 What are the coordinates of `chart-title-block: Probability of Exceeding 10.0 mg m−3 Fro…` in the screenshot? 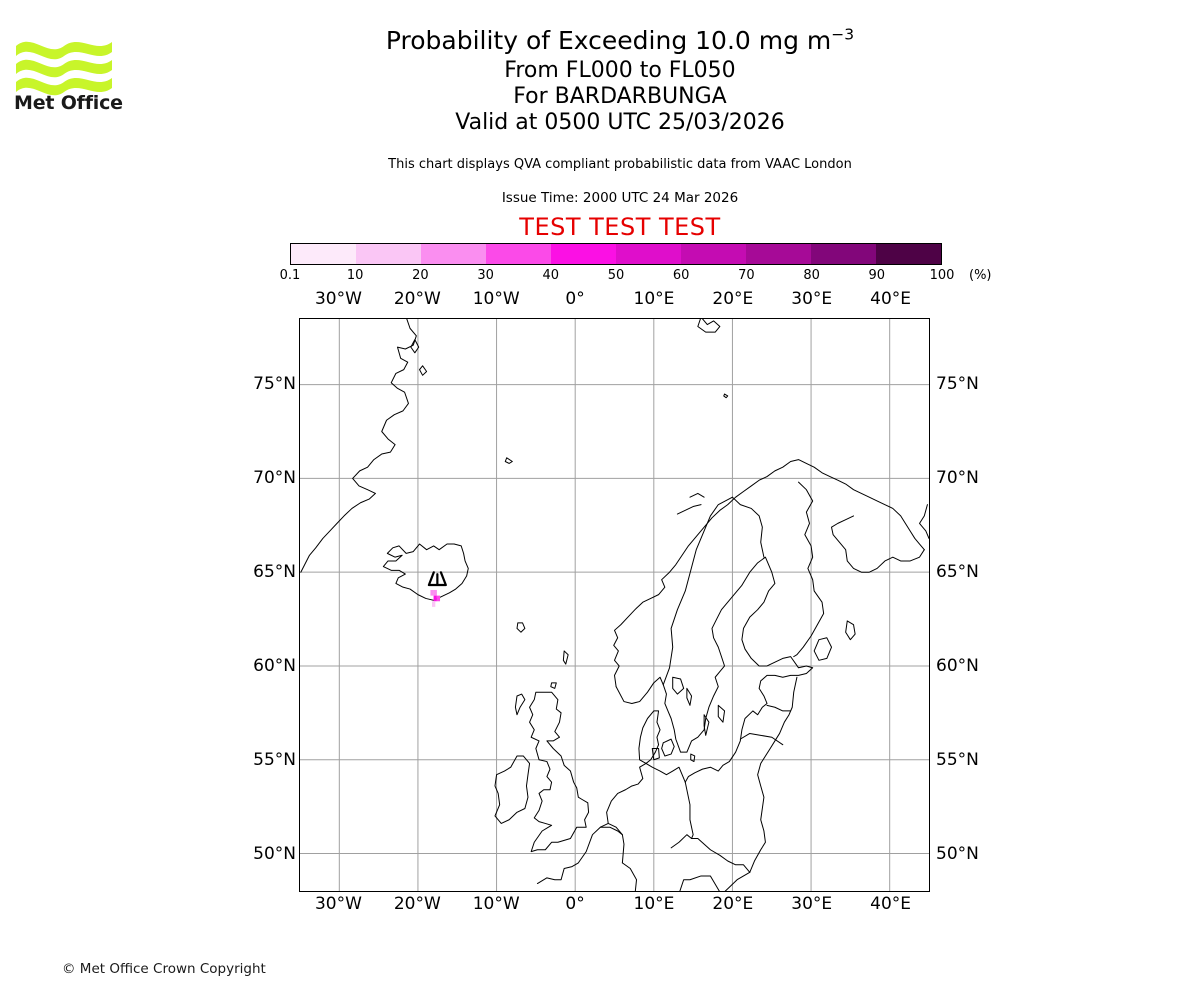 It's located at (620, 80).